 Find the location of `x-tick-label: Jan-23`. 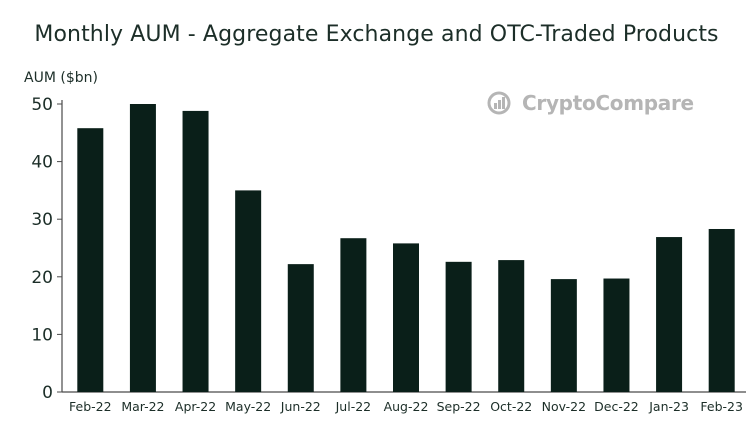

x-tick-label: Jan-23 is located at coordinates (668, 406).